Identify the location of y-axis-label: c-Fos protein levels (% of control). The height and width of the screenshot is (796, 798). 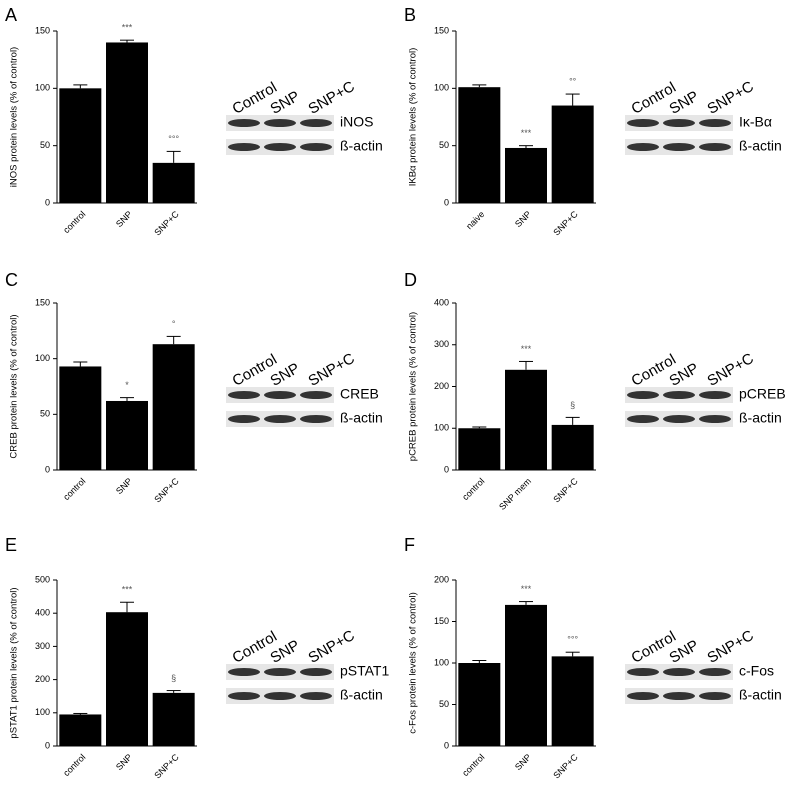
(413, 663).